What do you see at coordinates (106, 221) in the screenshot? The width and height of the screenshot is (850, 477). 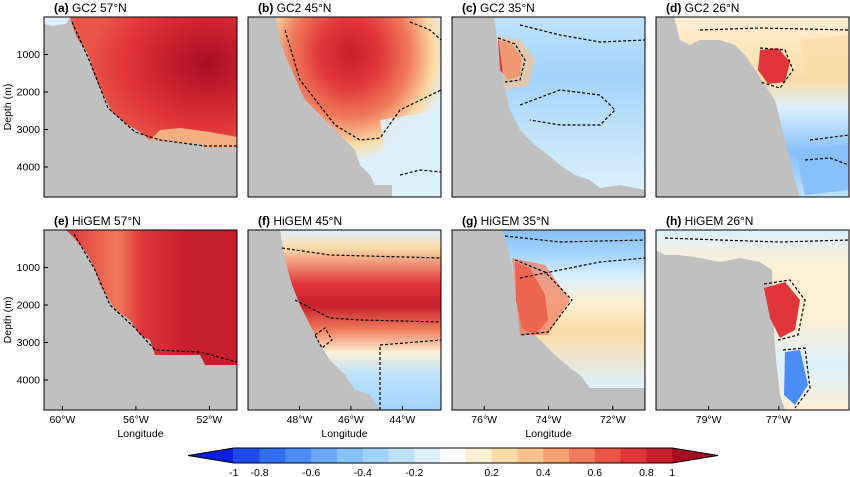 I see `panel-label: HiGEM 57°N` at bounding box center [106, 221].